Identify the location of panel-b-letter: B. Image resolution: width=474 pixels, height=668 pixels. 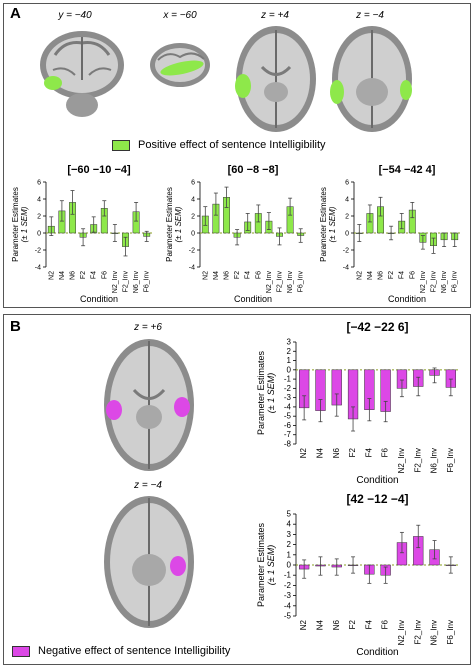
(15, 326).